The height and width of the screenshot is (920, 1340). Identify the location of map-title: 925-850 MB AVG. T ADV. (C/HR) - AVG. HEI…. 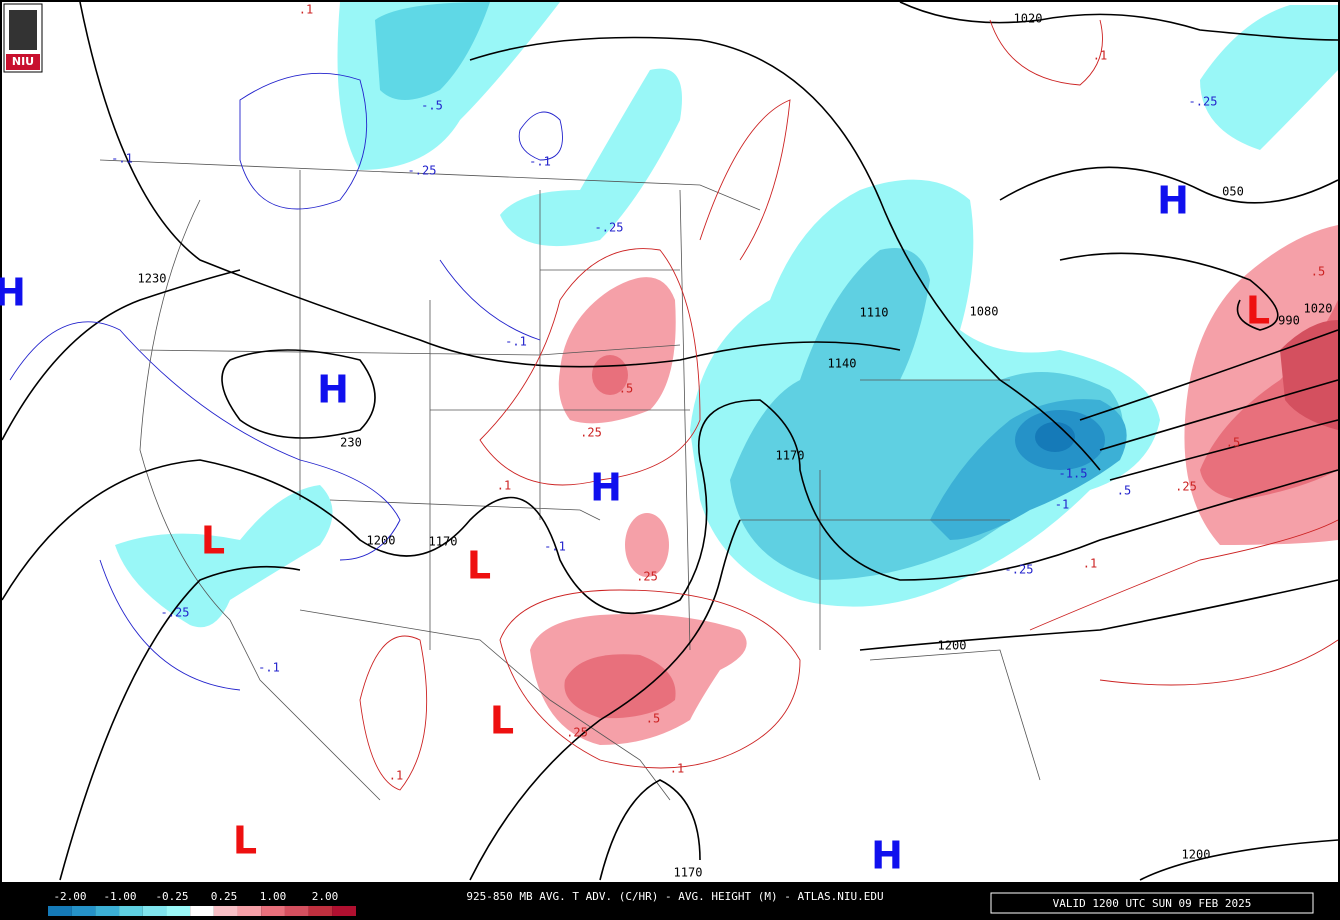
(674, 896).